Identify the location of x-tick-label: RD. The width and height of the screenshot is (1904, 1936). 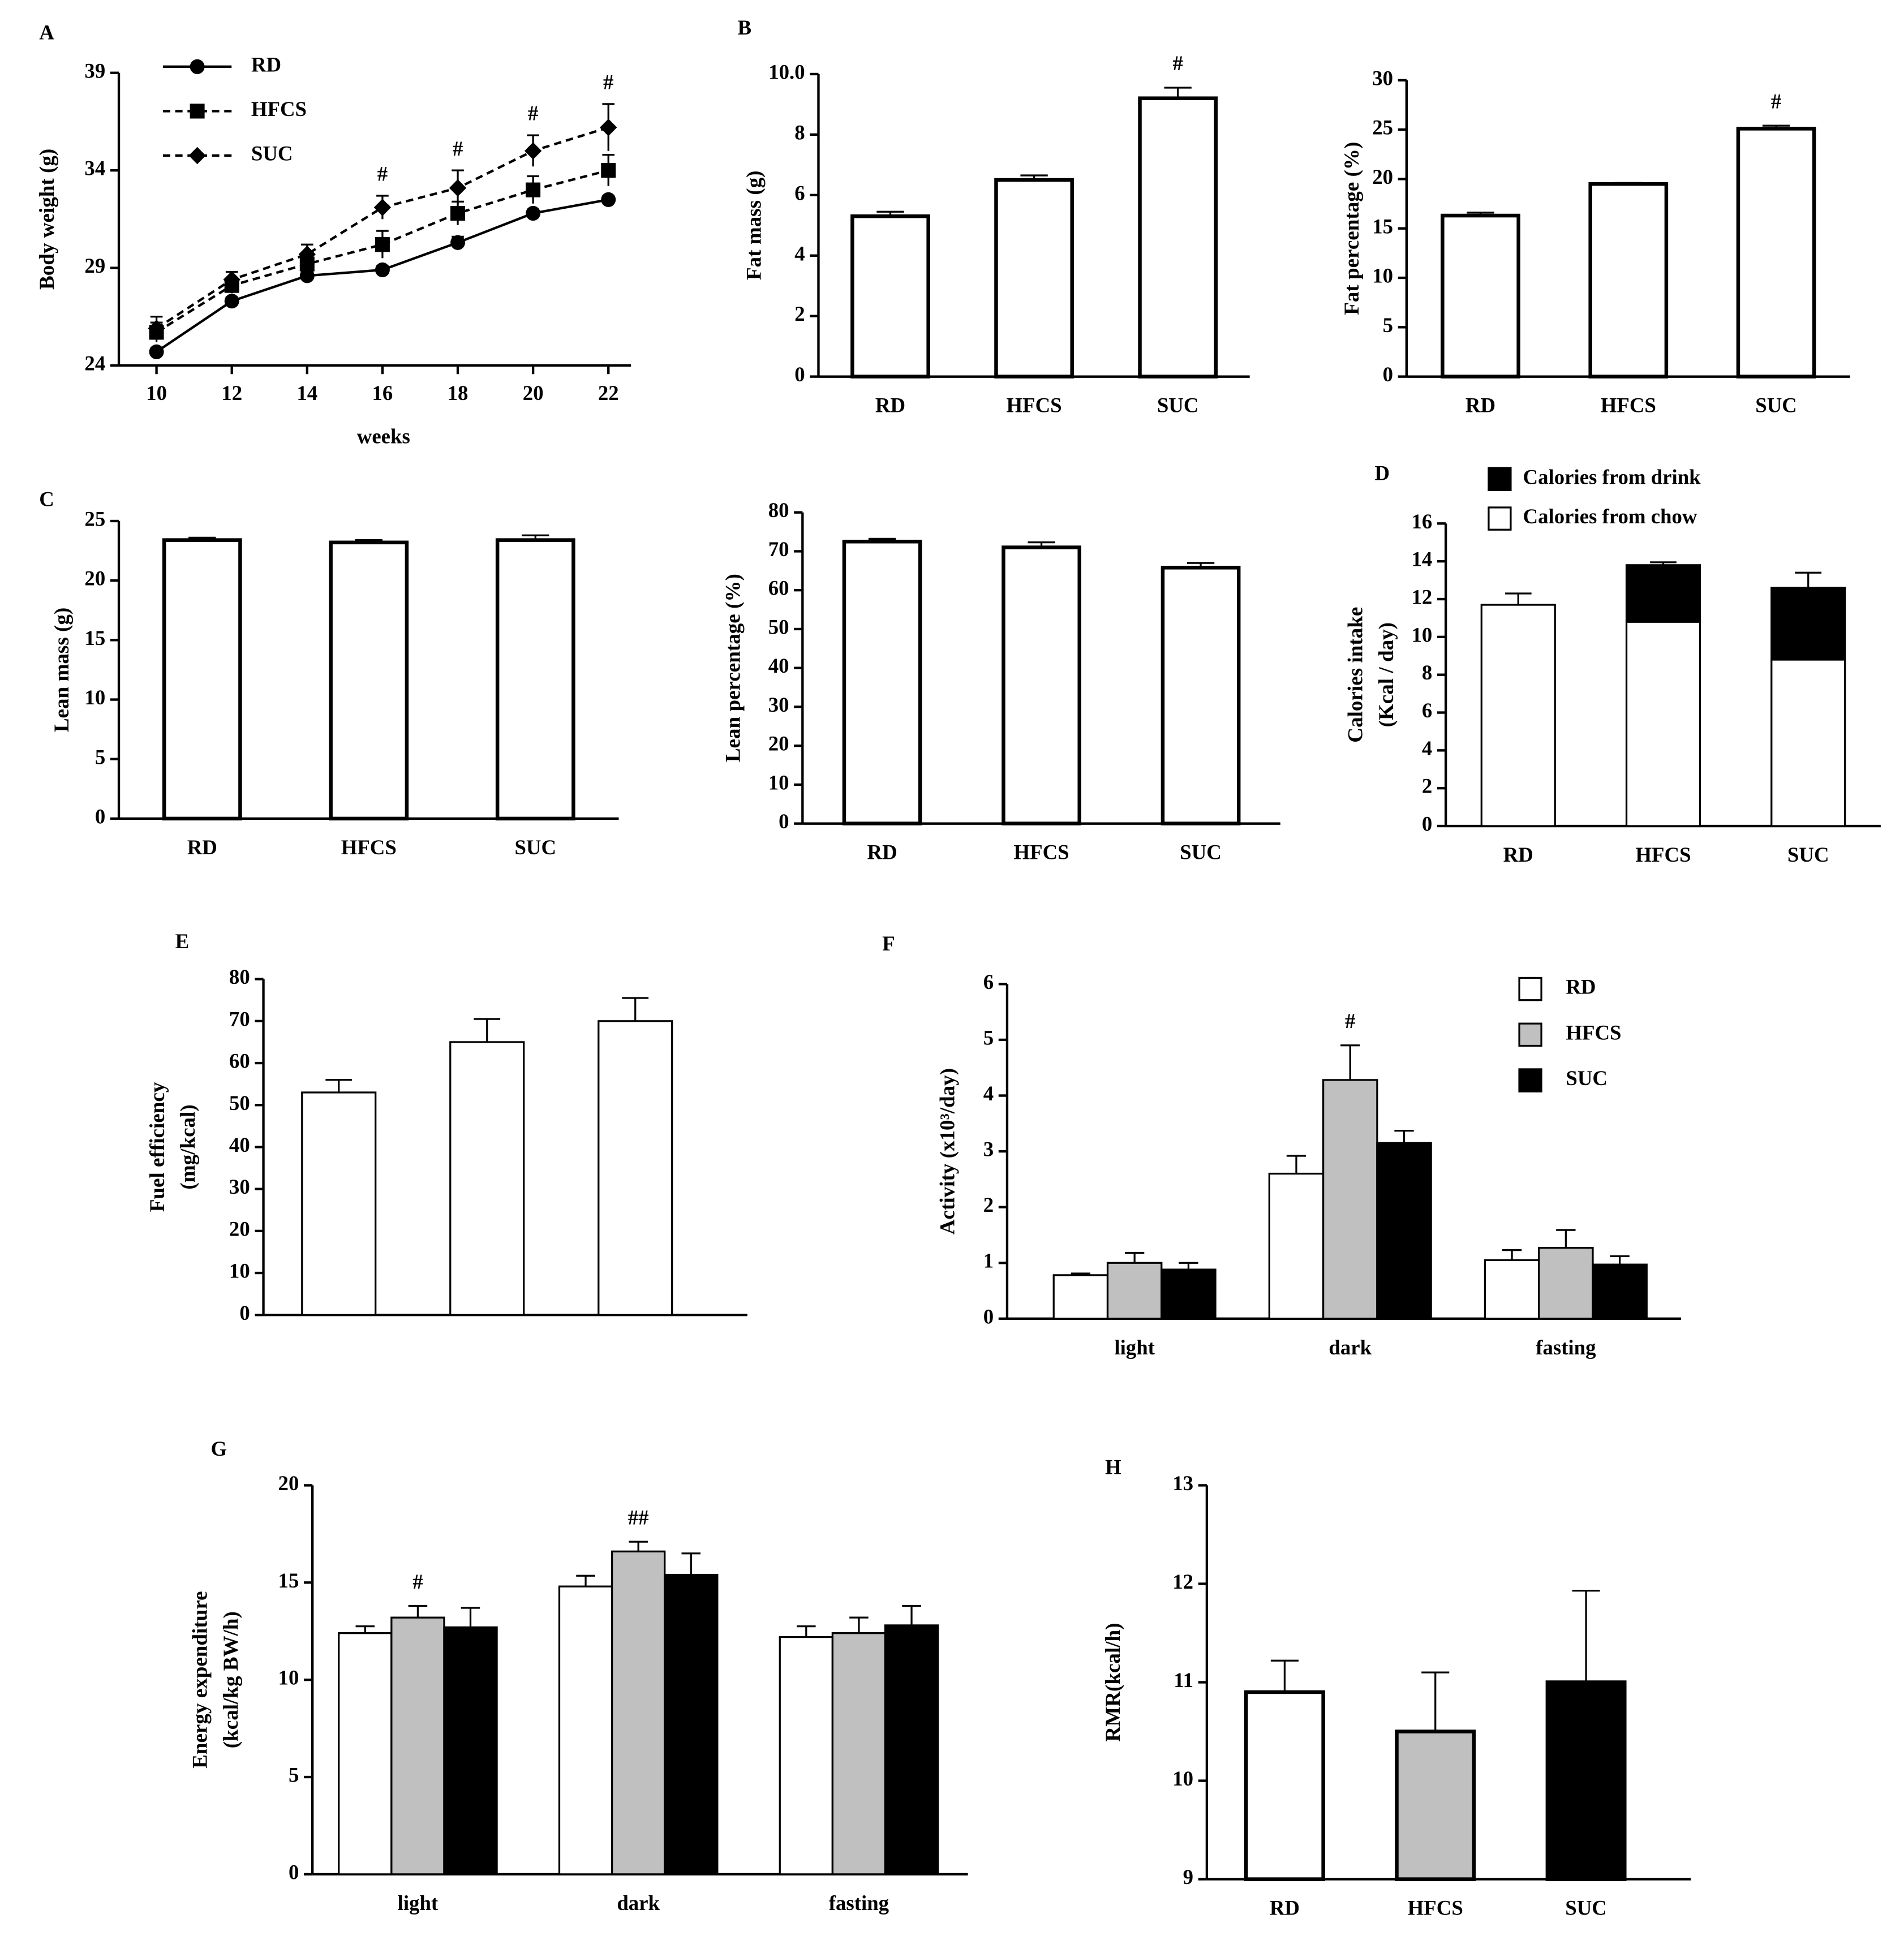
(202, 847).